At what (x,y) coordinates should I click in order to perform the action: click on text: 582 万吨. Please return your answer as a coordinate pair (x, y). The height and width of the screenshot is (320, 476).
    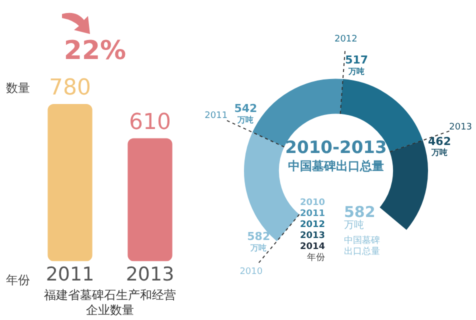
    Looking at the image, I should click on (360, 217).